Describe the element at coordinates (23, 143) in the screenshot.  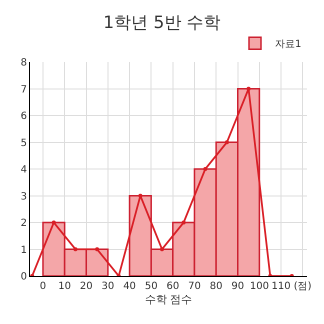
I see `y-tick-label: 5` at that location.